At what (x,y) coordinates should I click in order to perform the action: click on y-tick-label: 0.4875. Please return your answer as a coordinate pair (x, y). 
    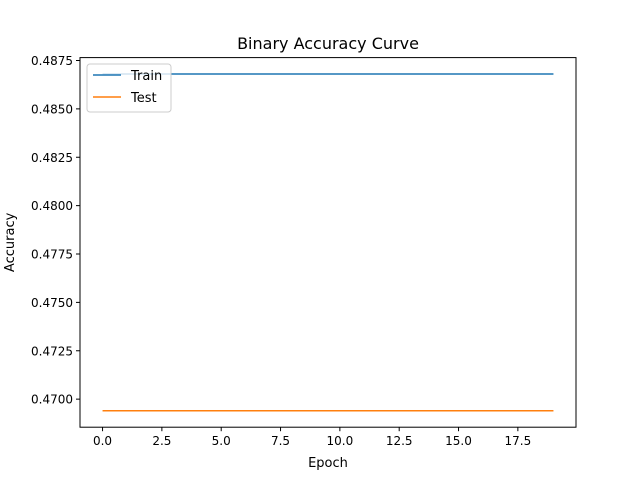
    Looking at the image, I should click on (52, 61).